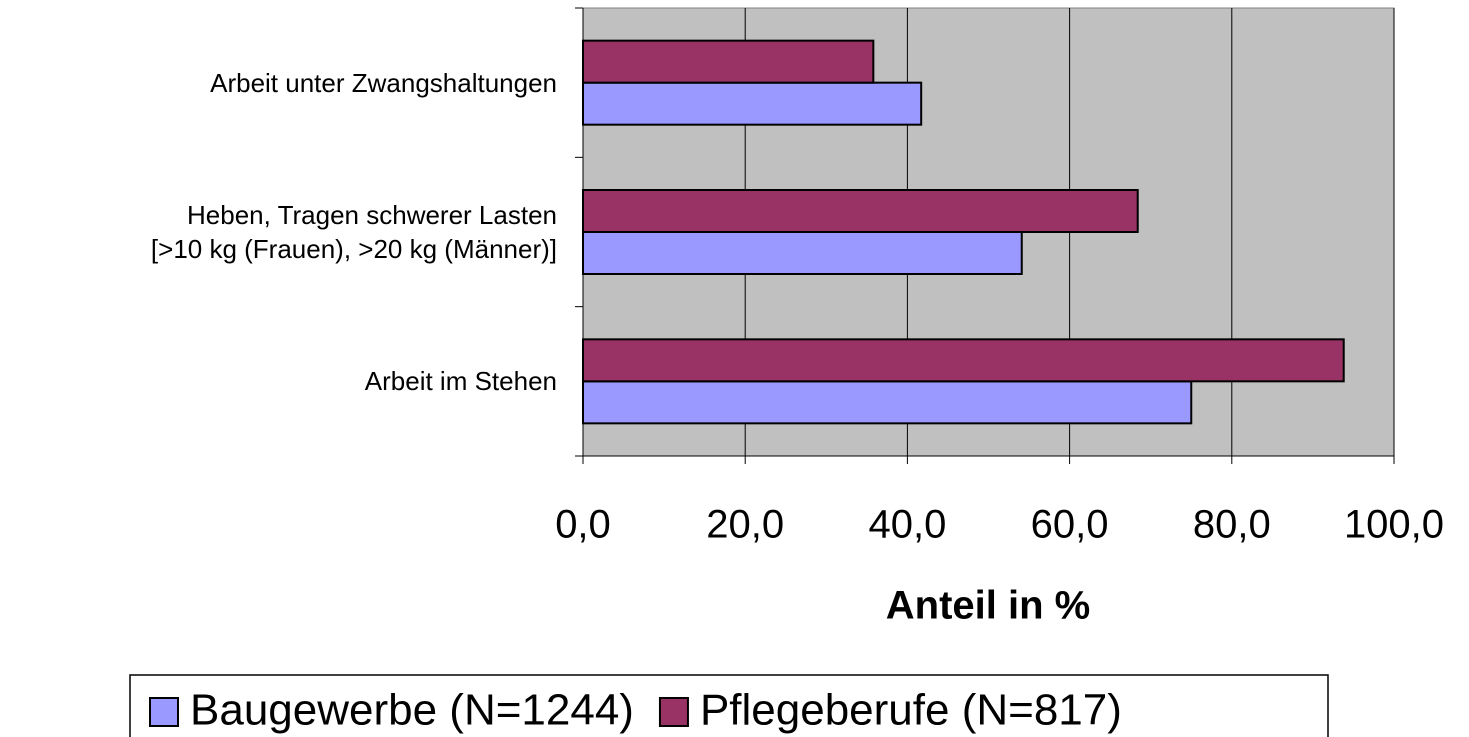  I want to click on legend-box, so click(729, 705).